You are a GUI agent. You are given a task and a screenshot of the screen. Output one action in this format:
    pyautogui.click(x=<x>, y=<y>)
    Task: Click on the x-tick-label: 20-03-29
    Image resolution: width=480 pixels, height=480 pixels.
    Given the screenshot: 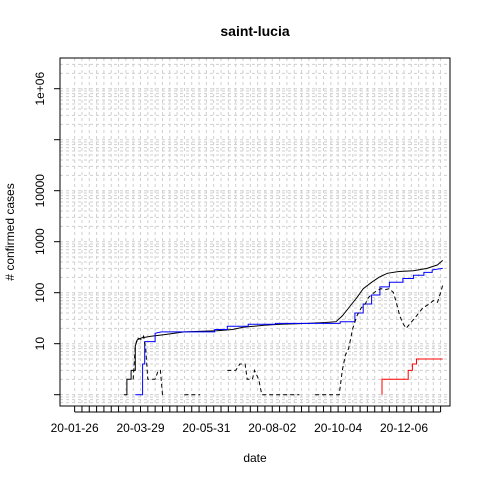 What is the action you would take?
    pyautogui.click(x=140, y=428)
    